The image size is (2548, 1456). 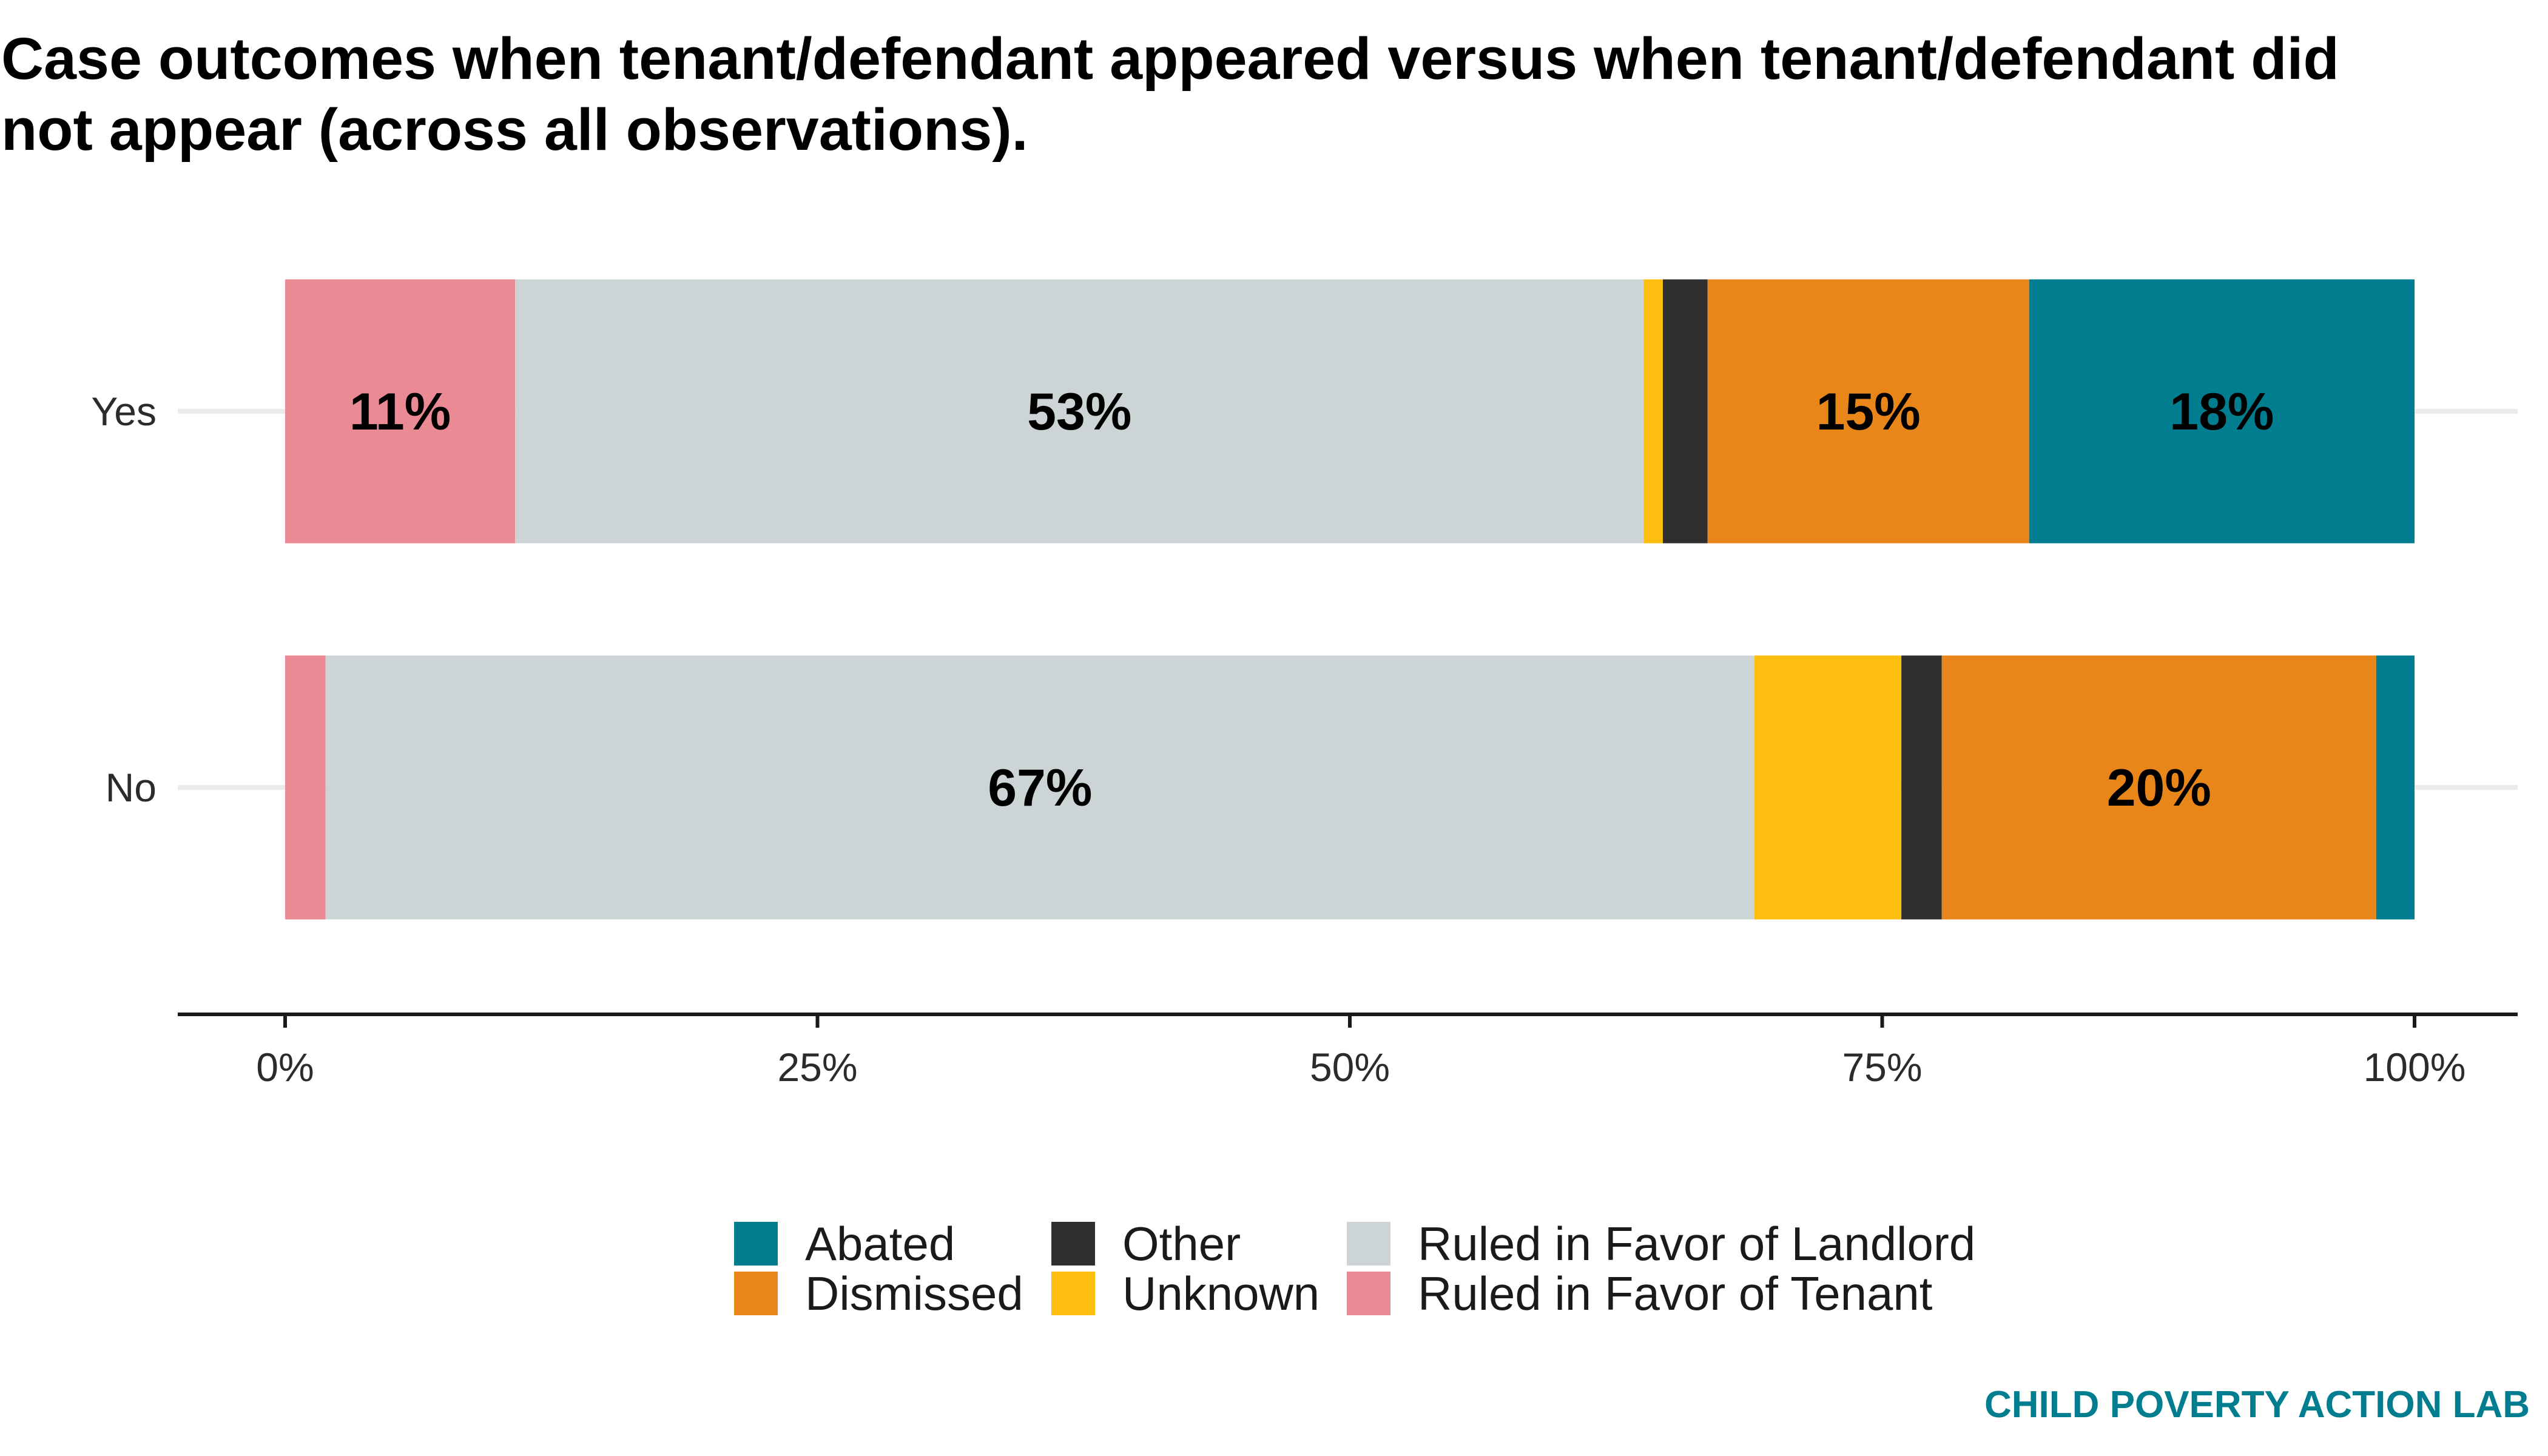 I want to click on legend-key-ruled-in-favor-of-landlord, so click(x=1368, y=1244).